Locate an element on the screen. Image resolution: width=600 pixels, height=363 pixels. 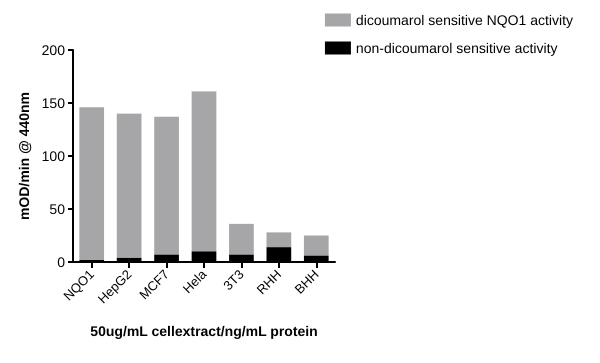
y-tick-label: 150 is located at coordinates (54, 103).